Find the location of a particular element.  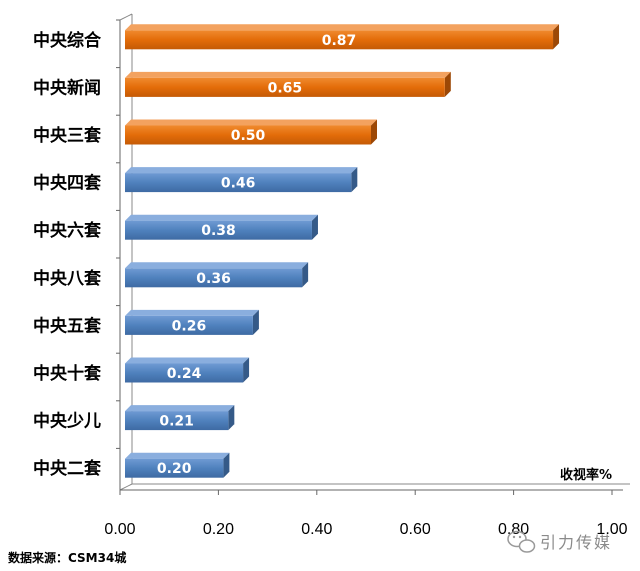

data-label: 0.21 is located at coordinates (176, 422).